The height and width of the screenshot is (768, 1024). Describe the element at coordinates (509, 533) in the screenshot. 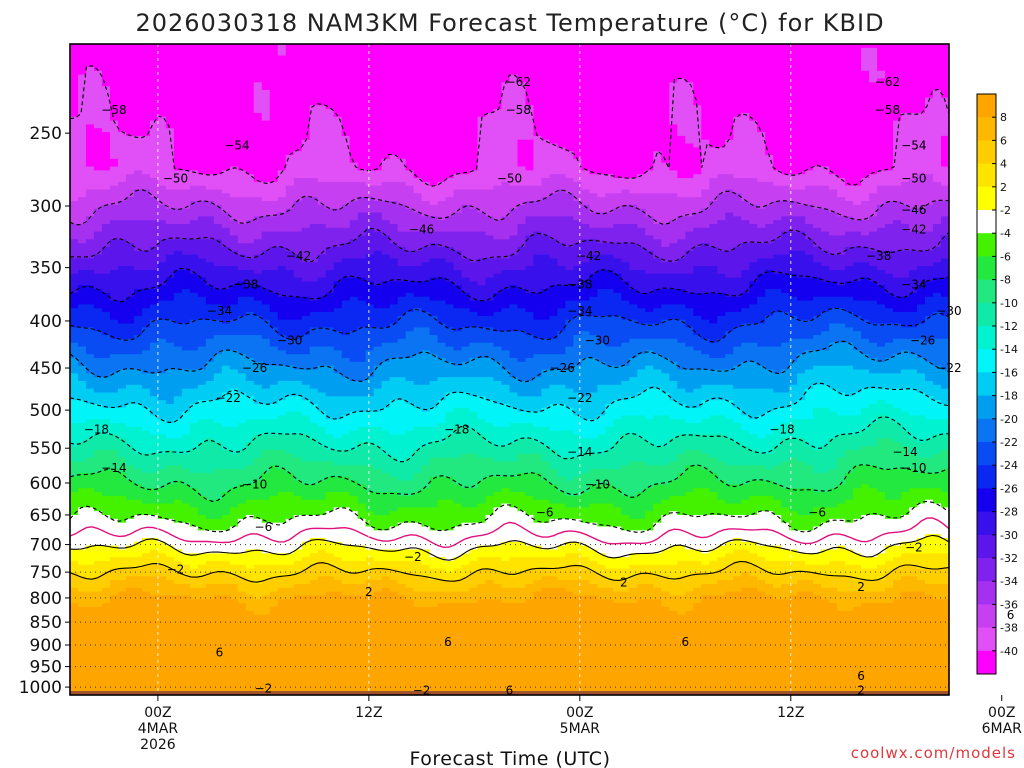

I see `freezing-line` at that location.